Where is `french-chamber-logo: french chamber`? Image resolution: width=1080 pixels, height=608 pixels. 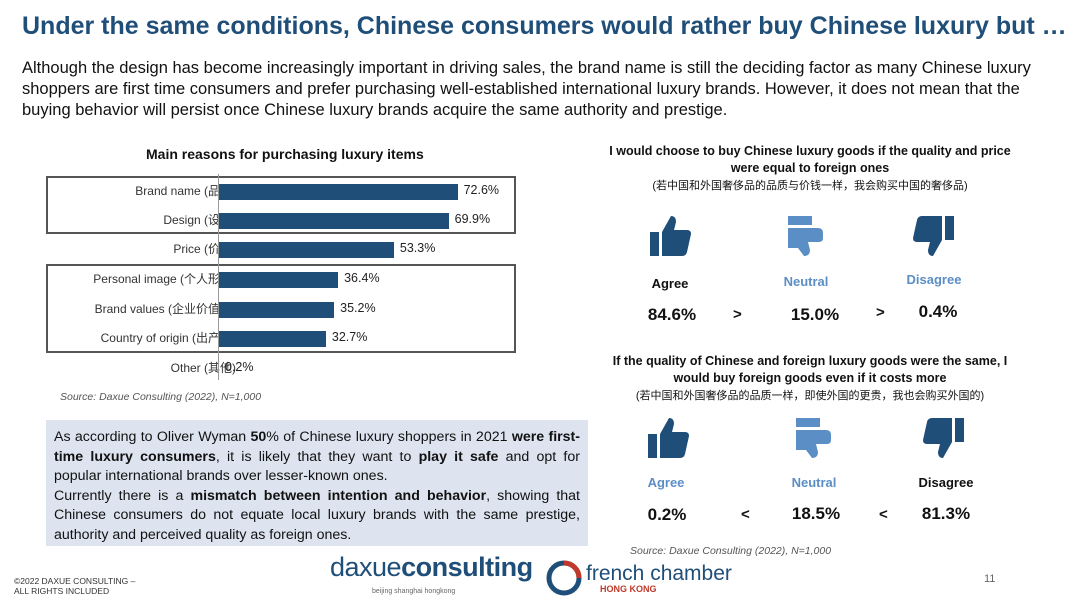 french-chamber-logo: french chamber is located at coordinates (659, 573).